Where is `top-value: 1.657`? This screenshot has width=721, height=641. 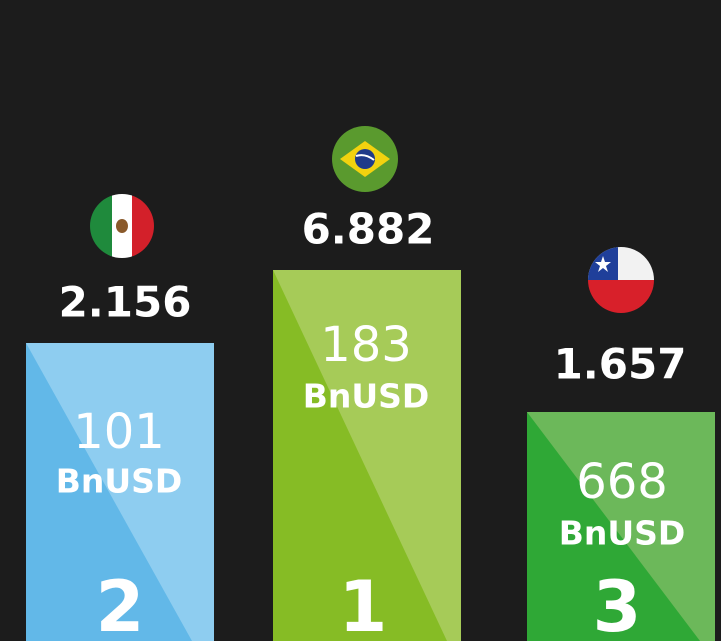 top-value: 1.657 is located at coordinates (620, 364).